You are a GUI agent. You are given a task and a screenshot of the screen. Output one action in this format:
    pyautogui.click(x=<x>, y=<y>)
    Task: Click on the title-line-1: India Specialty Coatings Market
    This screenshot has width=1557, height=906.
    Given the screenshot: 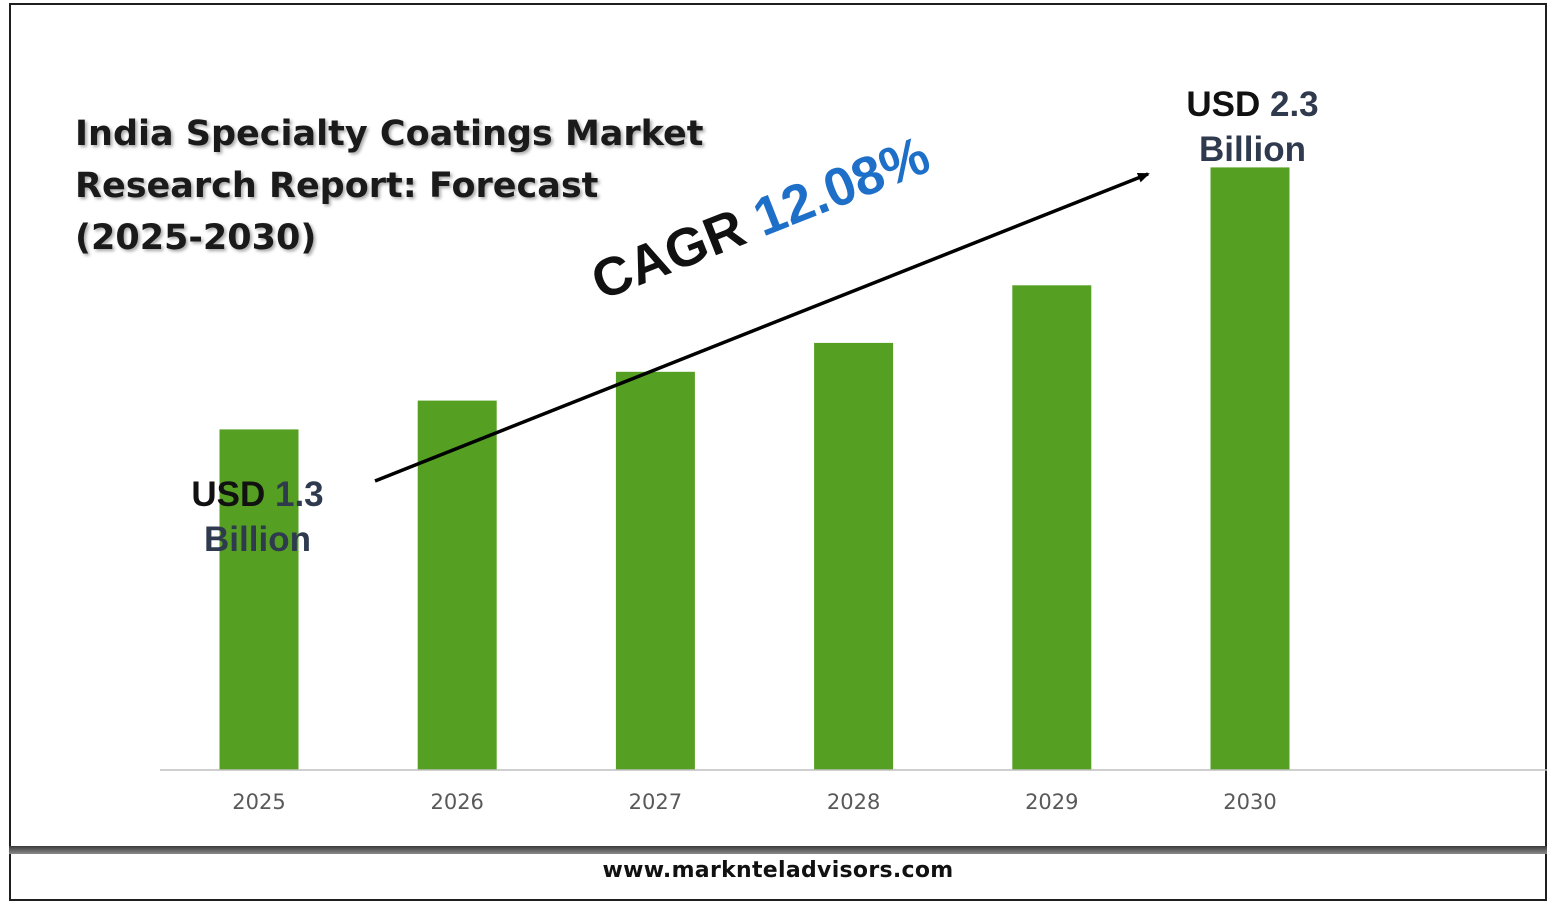 What is the action you would take?
    pyautogui.click(x=389, y=134)
    